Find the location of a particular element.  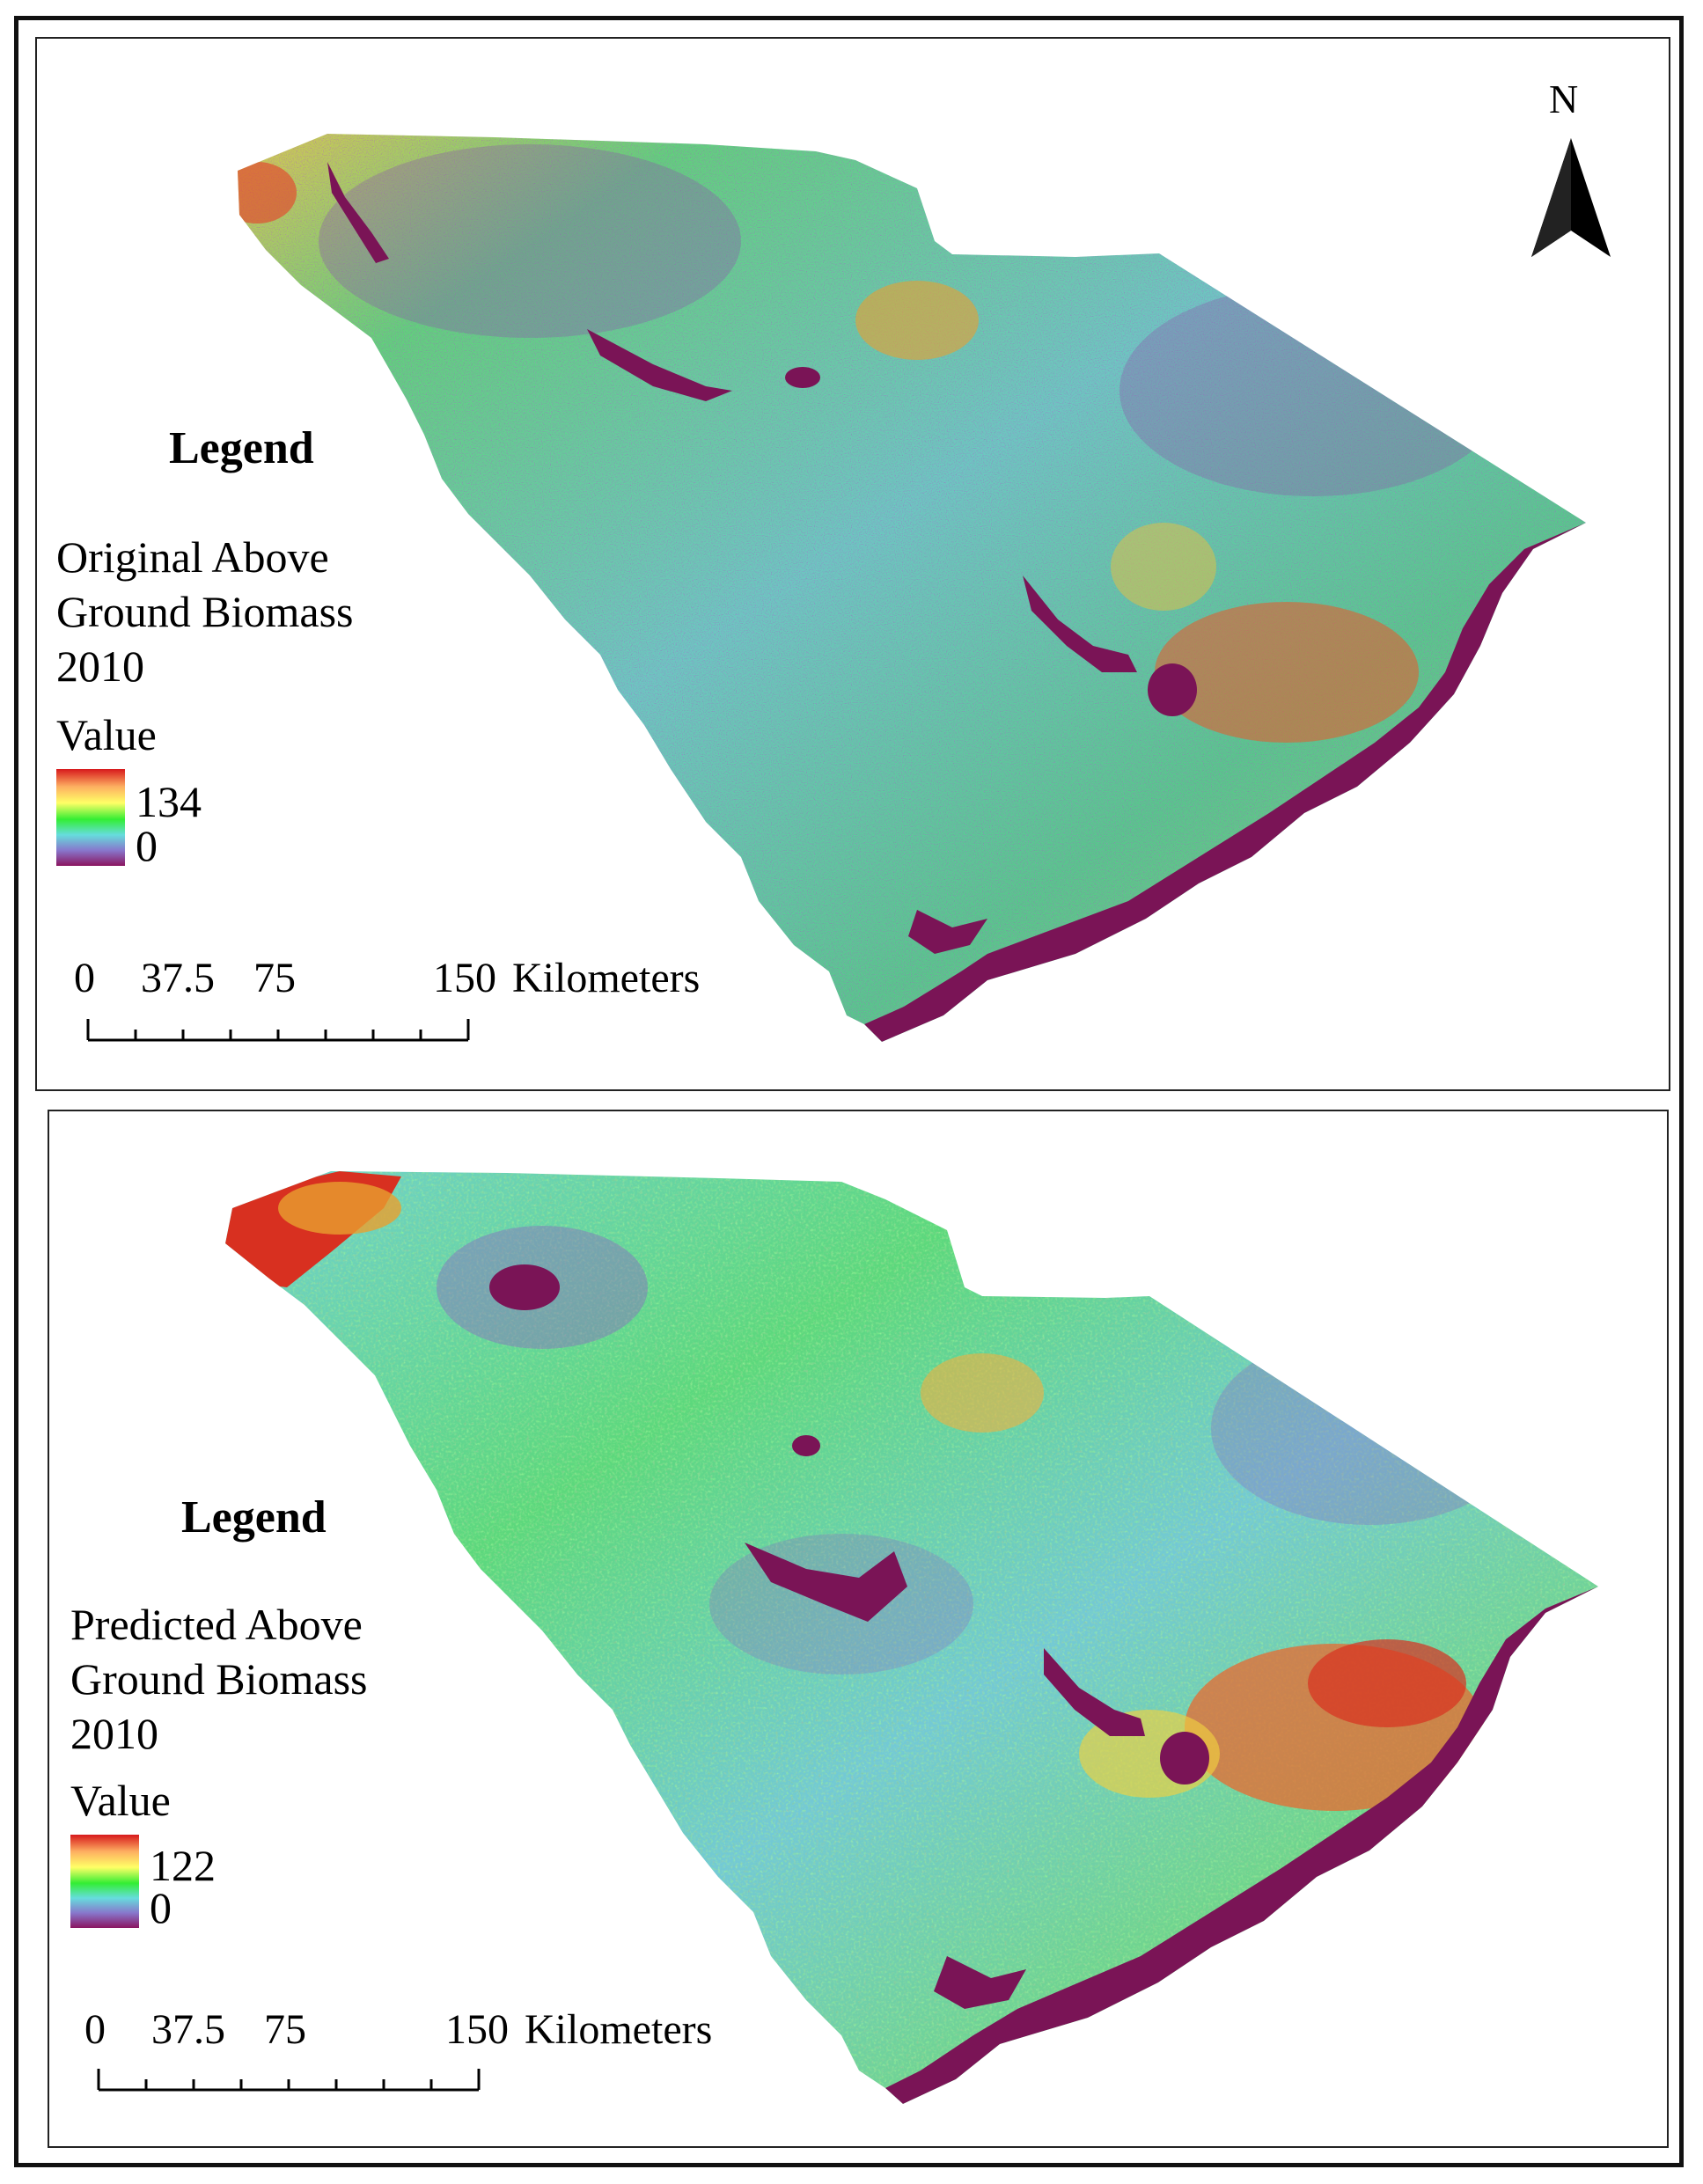

legend-layer-line: Predicted Above is located at coordinates (216, 1624).